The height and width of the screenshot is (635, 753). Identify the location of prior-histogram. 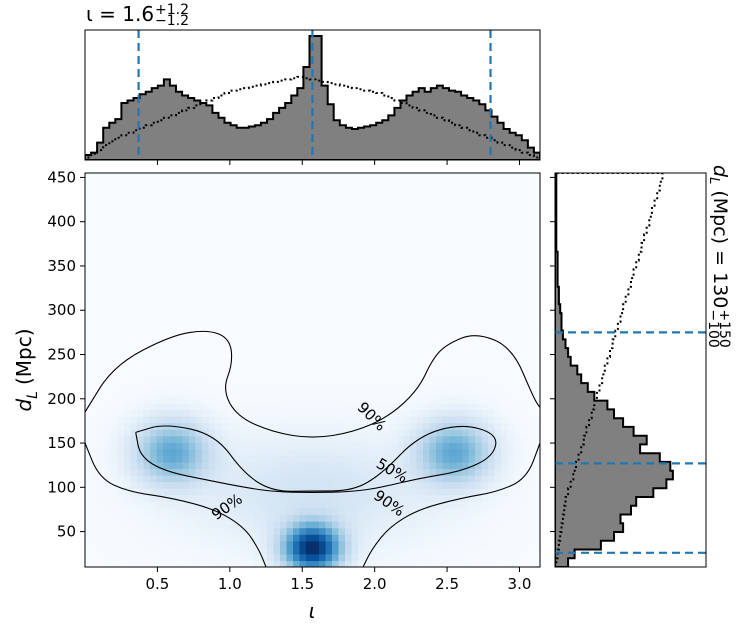
(609, 370).